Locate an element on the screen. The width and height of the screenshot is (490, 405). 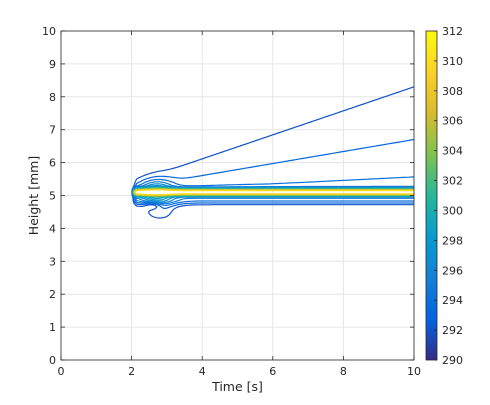
x-tick-label: 10 is located at coordinates (414, 371).